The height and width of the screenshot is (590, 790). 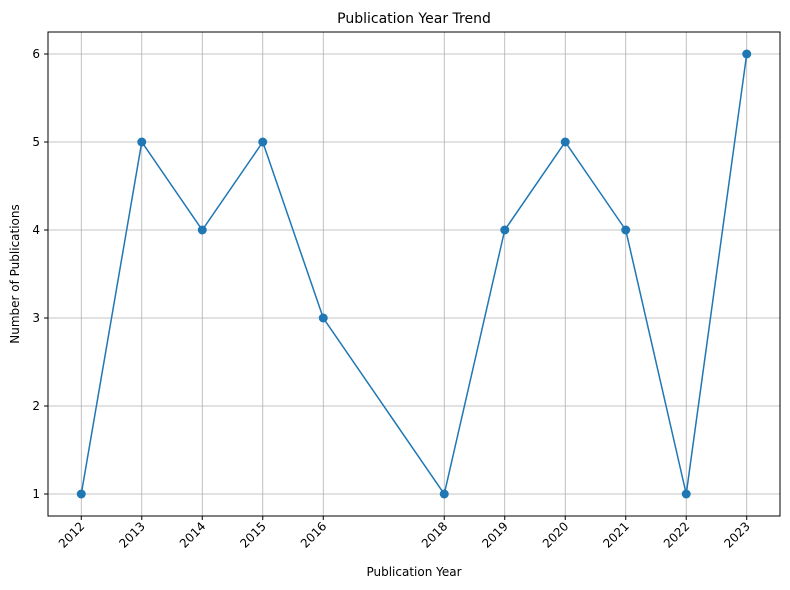 I want to click on x-tick-label: 2012, so click(x=71, y=534).